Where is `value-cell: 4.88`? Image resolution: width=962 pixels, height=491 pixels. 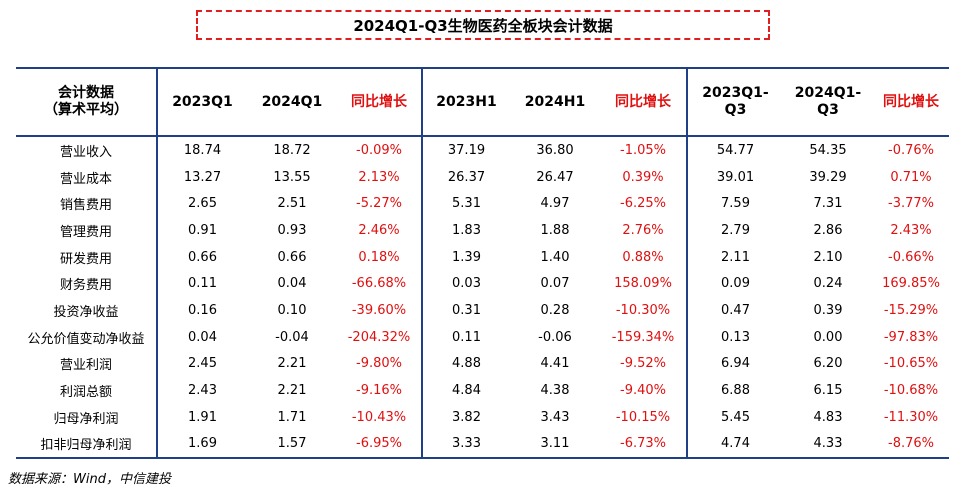 value-cell: 4.88 is located at coordinates (466, 364).